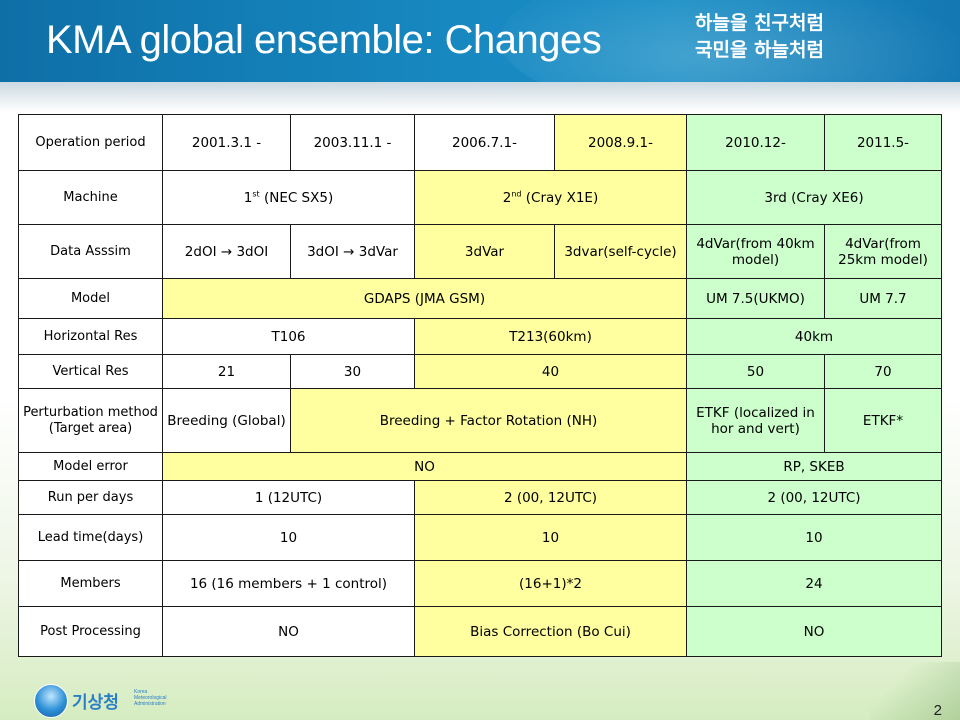 This screenshot has width=960, height=720. Describe the element at coordinates (814, 197) in the screenshot. I see `machine-cell-3: 3rd (Cray XE6)` at that location.